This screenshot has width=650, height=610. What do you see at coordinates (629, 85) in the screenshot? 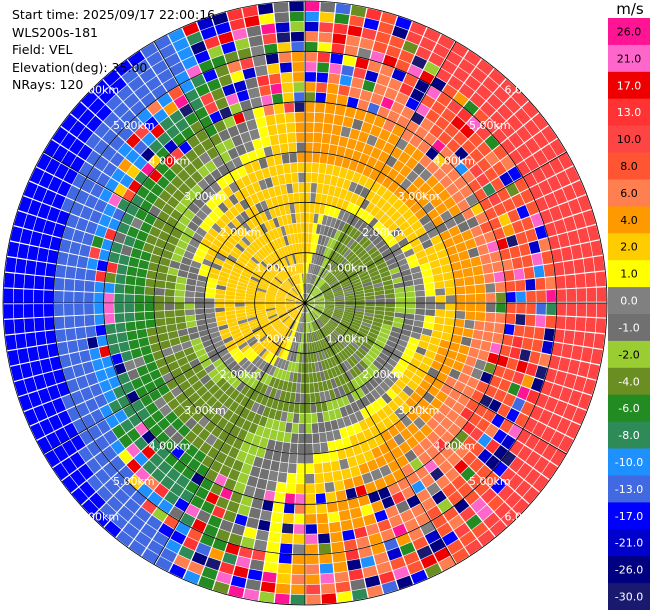
I see `colorbar-swatch` at bounding box center [629, 85].